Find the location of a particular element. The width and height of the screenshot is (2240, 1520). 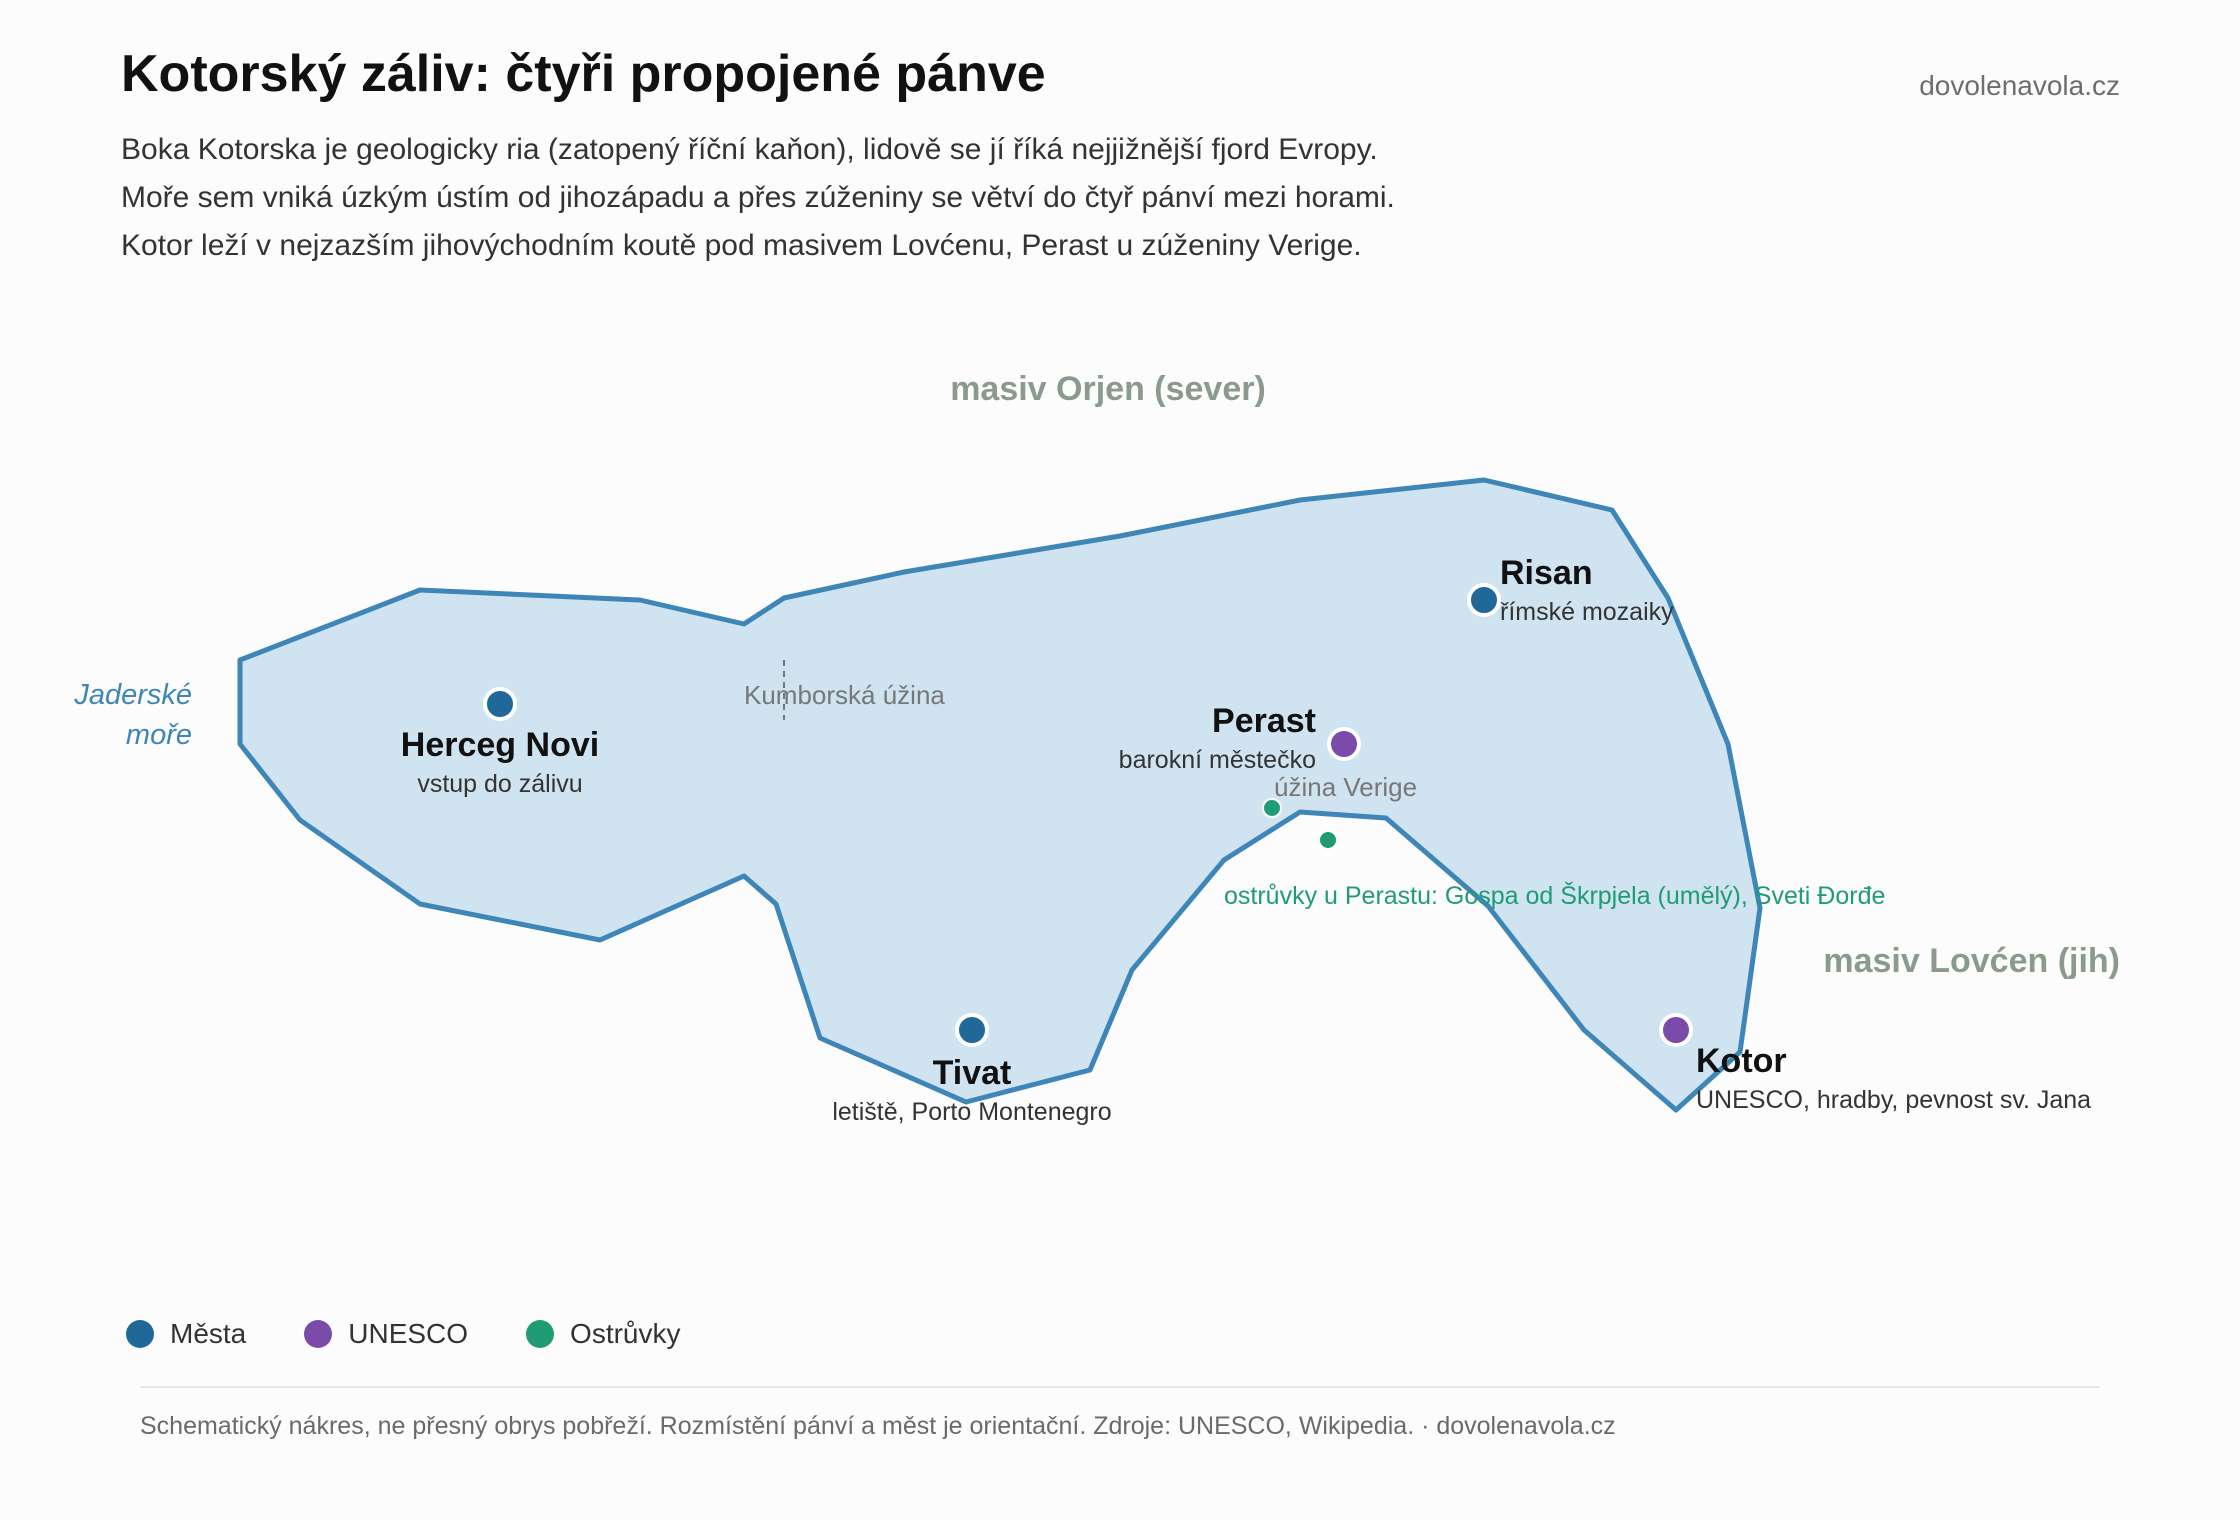

legend-item-unesco: UNESCO is located at coordinates (386, 1334).